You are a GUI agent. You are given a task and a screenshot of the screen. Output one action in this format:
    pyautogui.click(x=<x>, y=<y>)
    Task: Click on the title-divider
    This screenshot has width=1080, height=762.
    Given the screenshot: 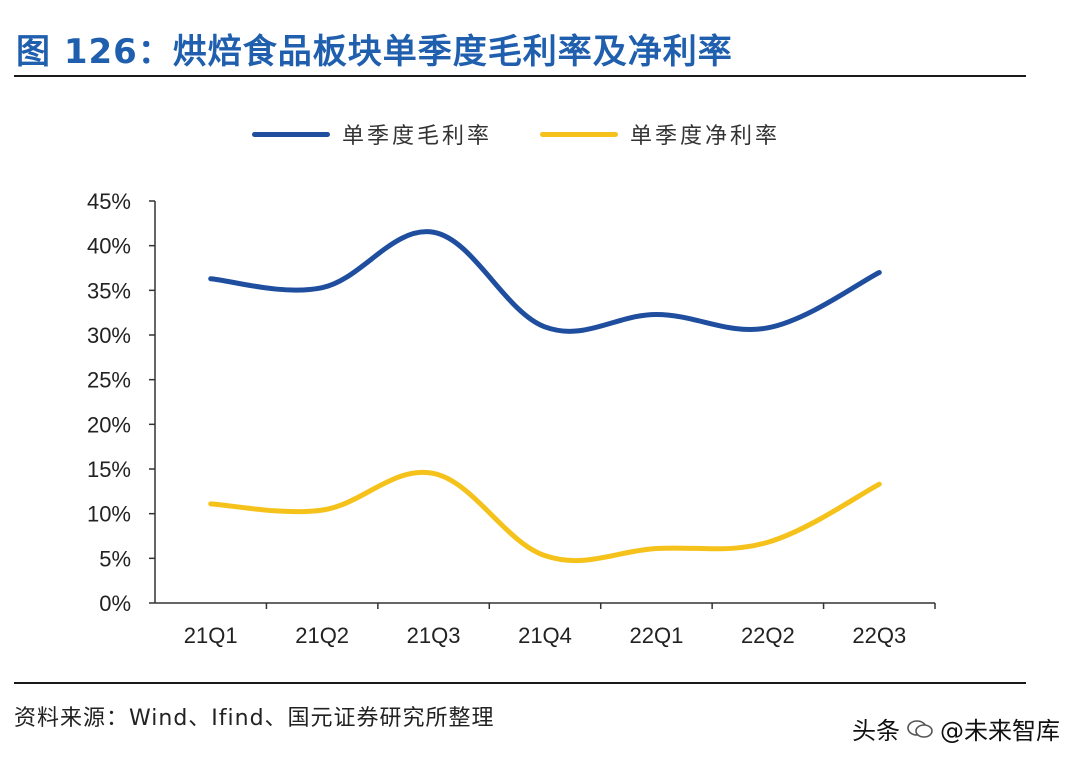 What is the action you would take?
    pyautogui.click(x=520, y=76)
    